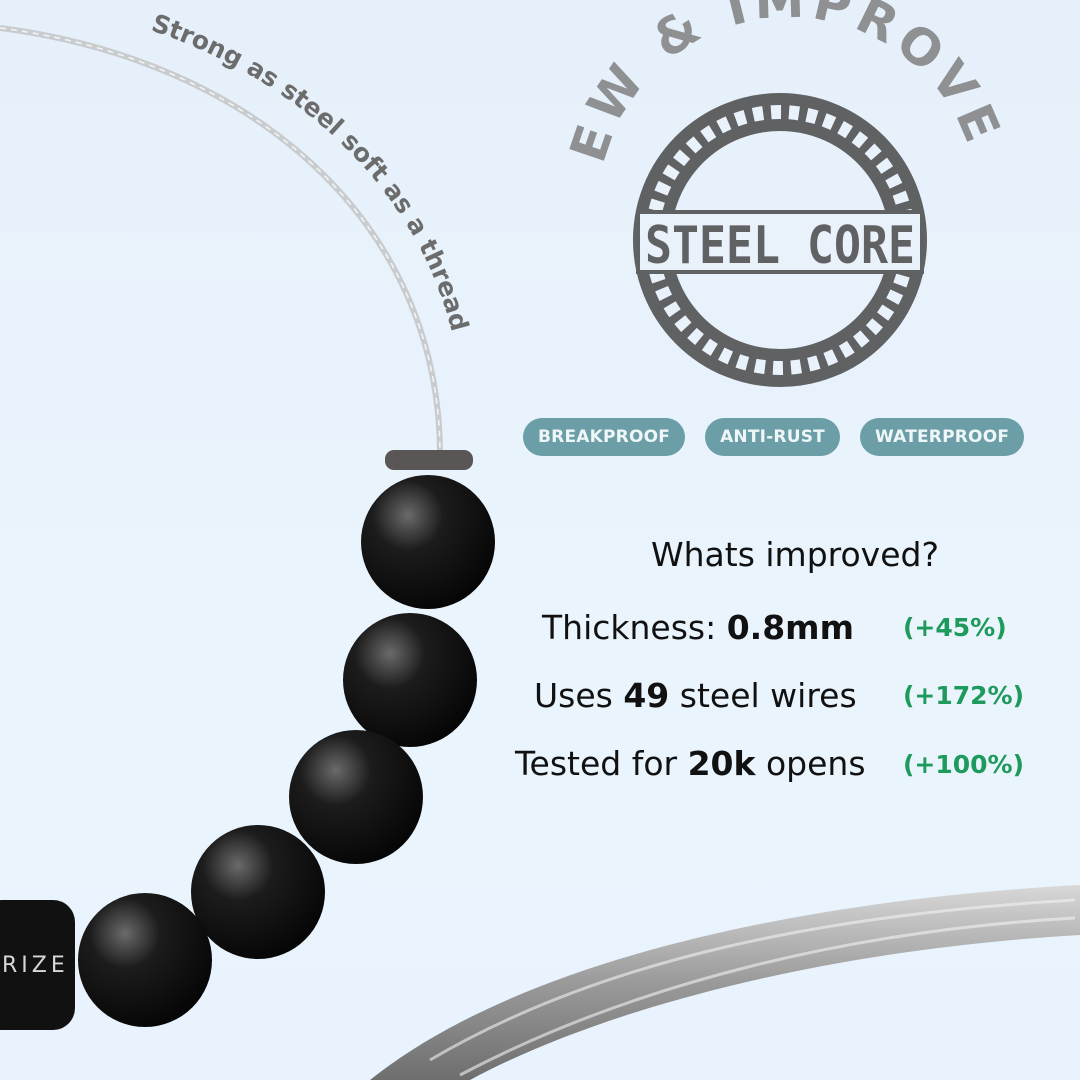  Describe the element at coordinates (964, 764) in the screenshot. I see `improvement-change: (+100%)` at that location.